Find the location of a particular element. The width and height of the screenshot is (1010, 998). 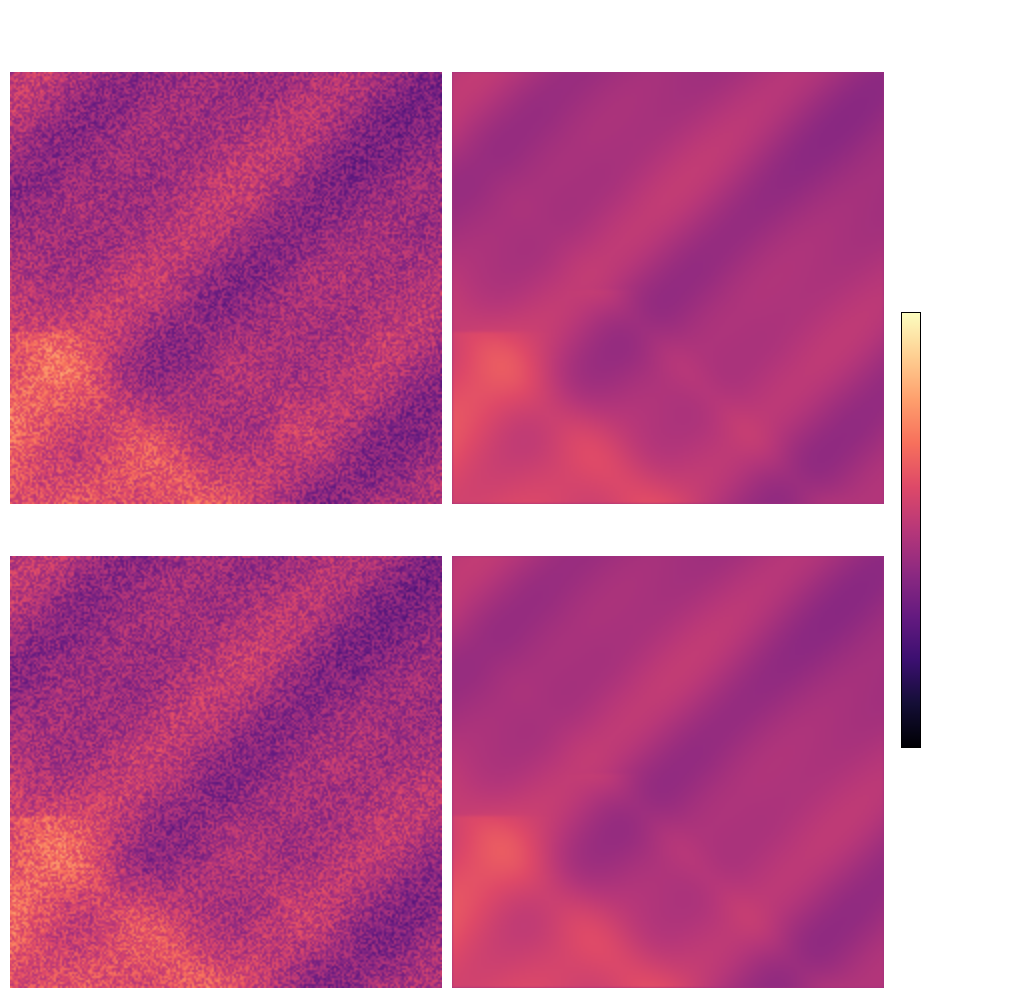

colorbar is located at coordinates (911, 530).